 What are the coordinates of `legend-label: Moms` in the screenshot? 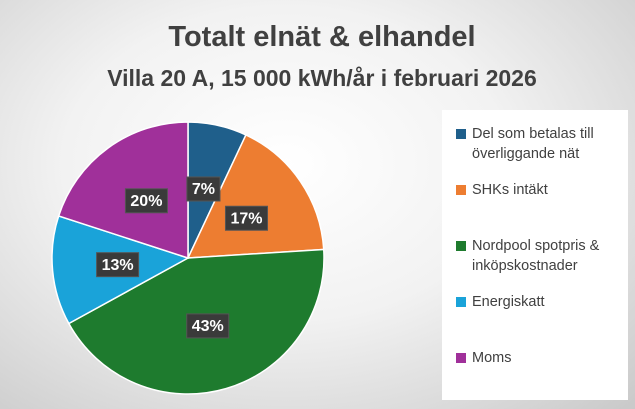 It's located at (492, 358).